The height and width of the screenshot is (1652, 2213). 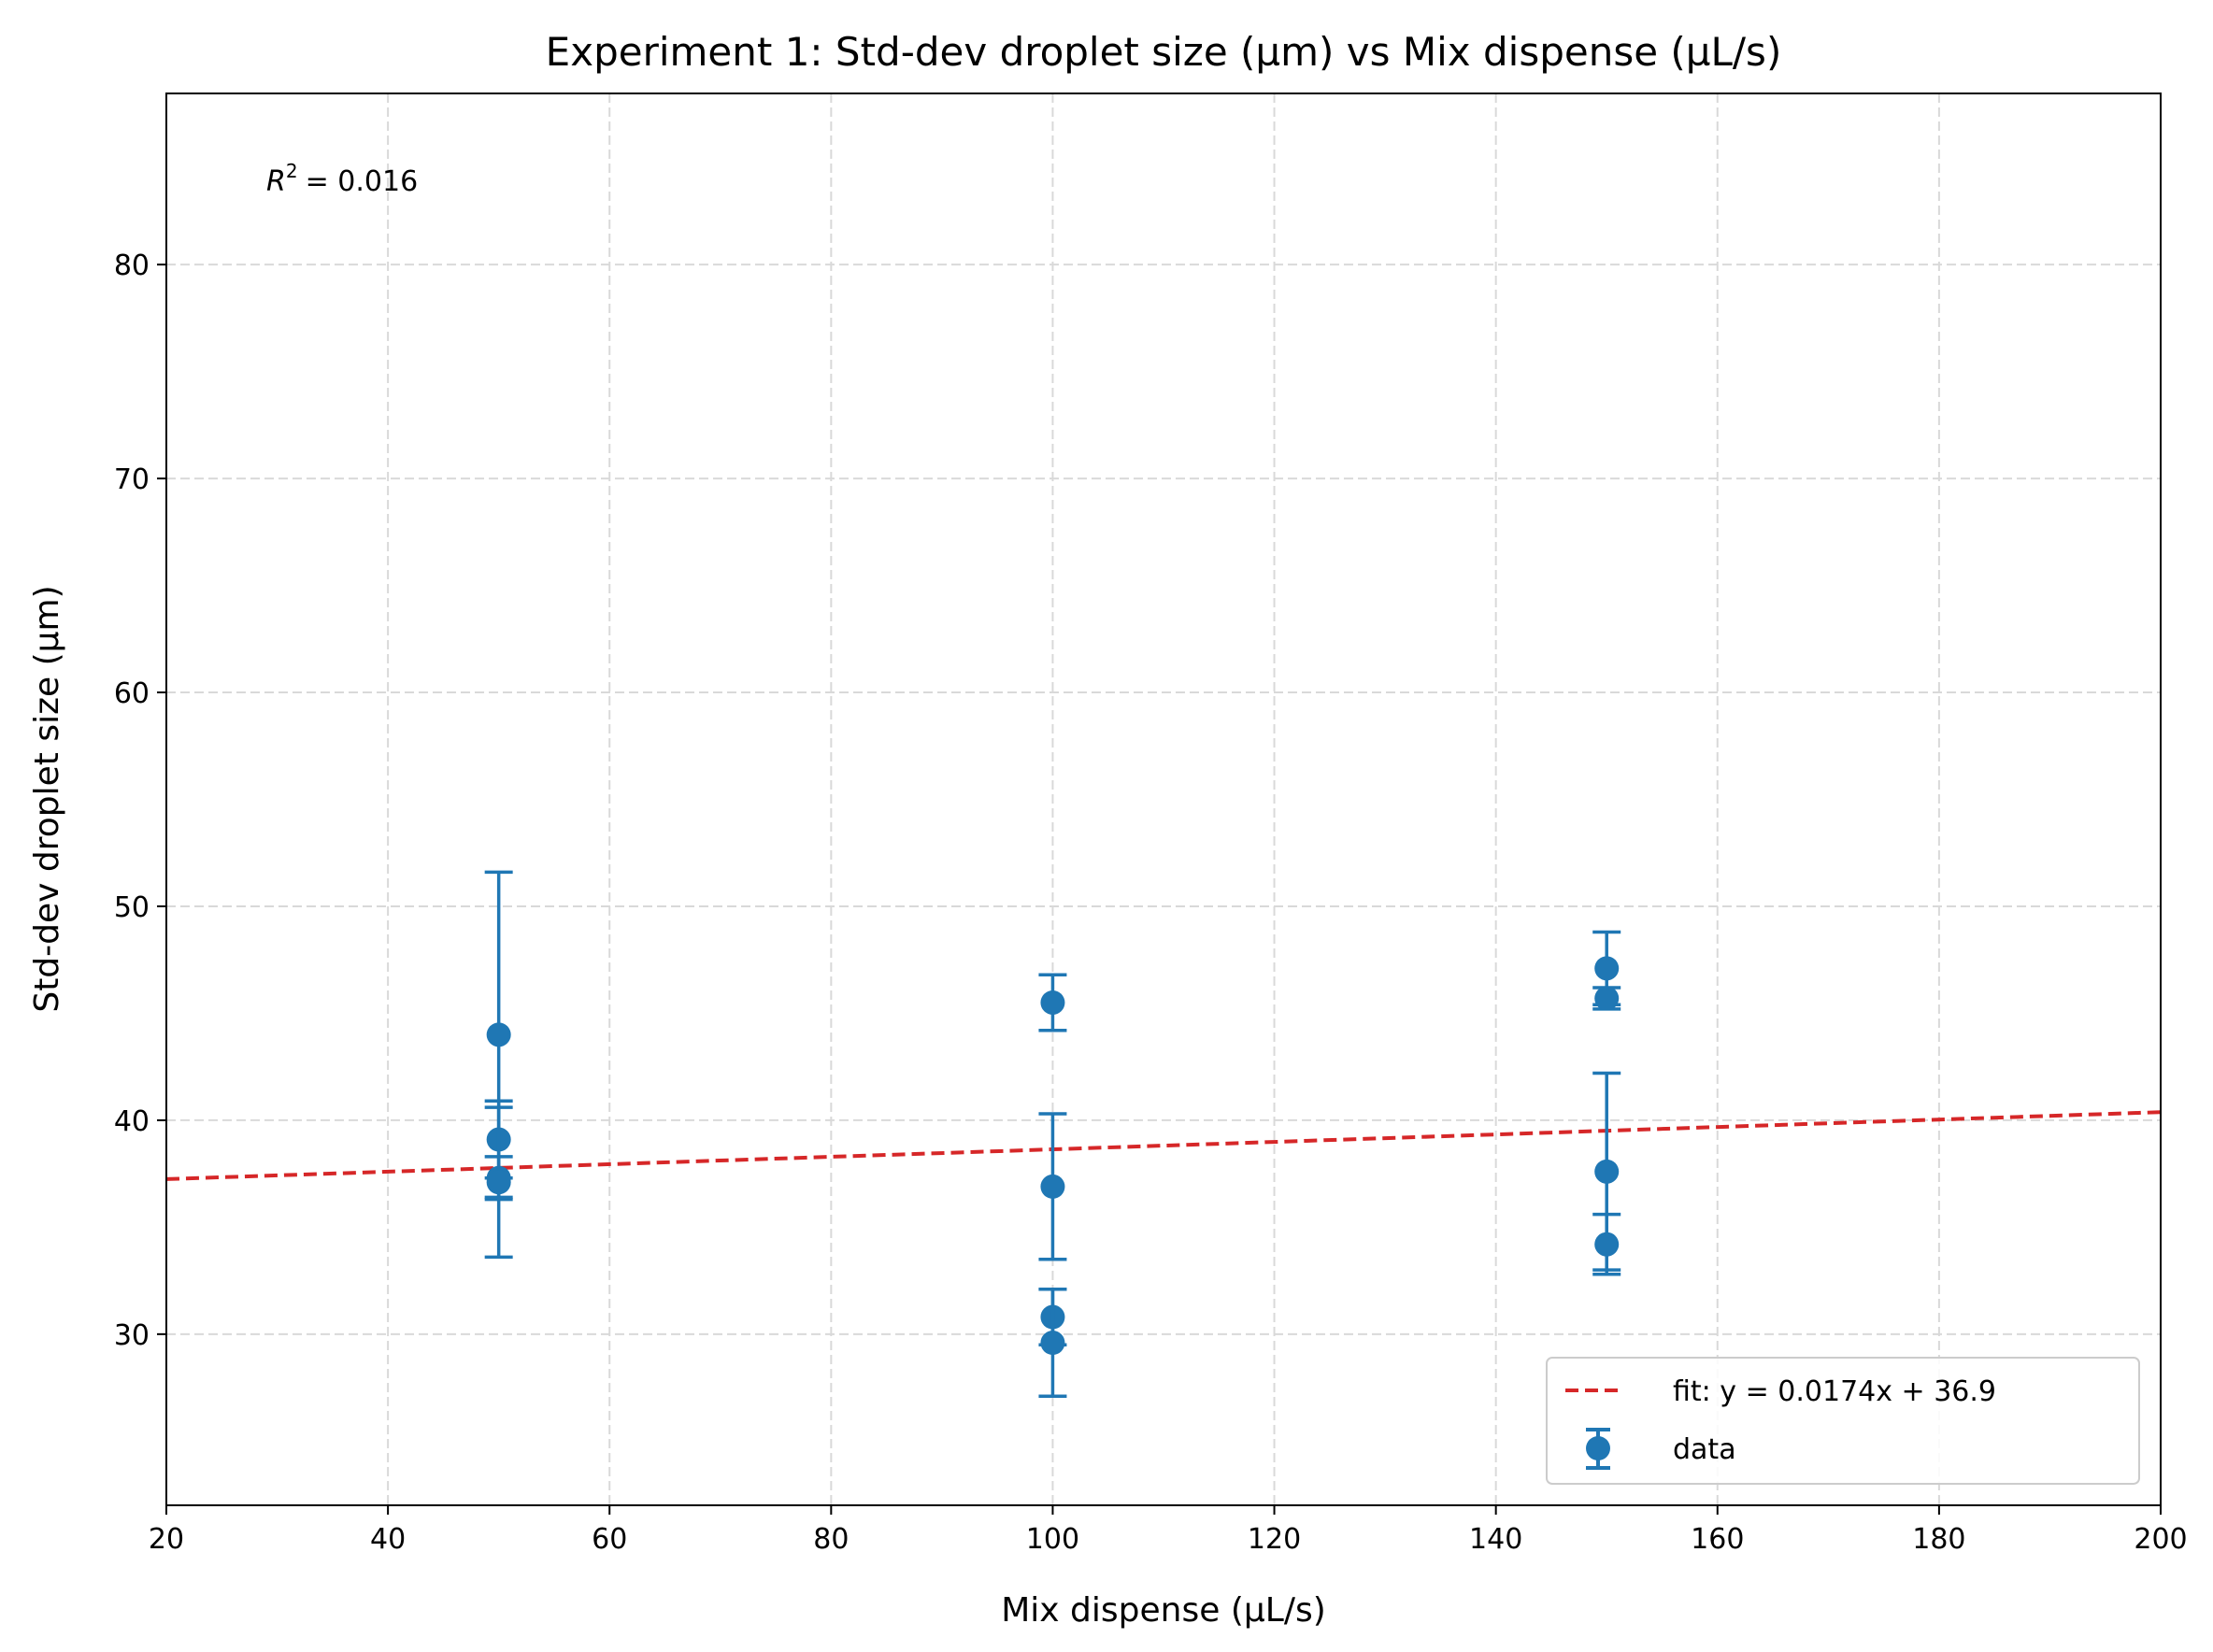 What do you see at coordinates (1835, 1392) in the screenshot?
I see `legend-fit-label: fit: y = 0.0174x + 36.9` at bounding box center [1835, 1392].